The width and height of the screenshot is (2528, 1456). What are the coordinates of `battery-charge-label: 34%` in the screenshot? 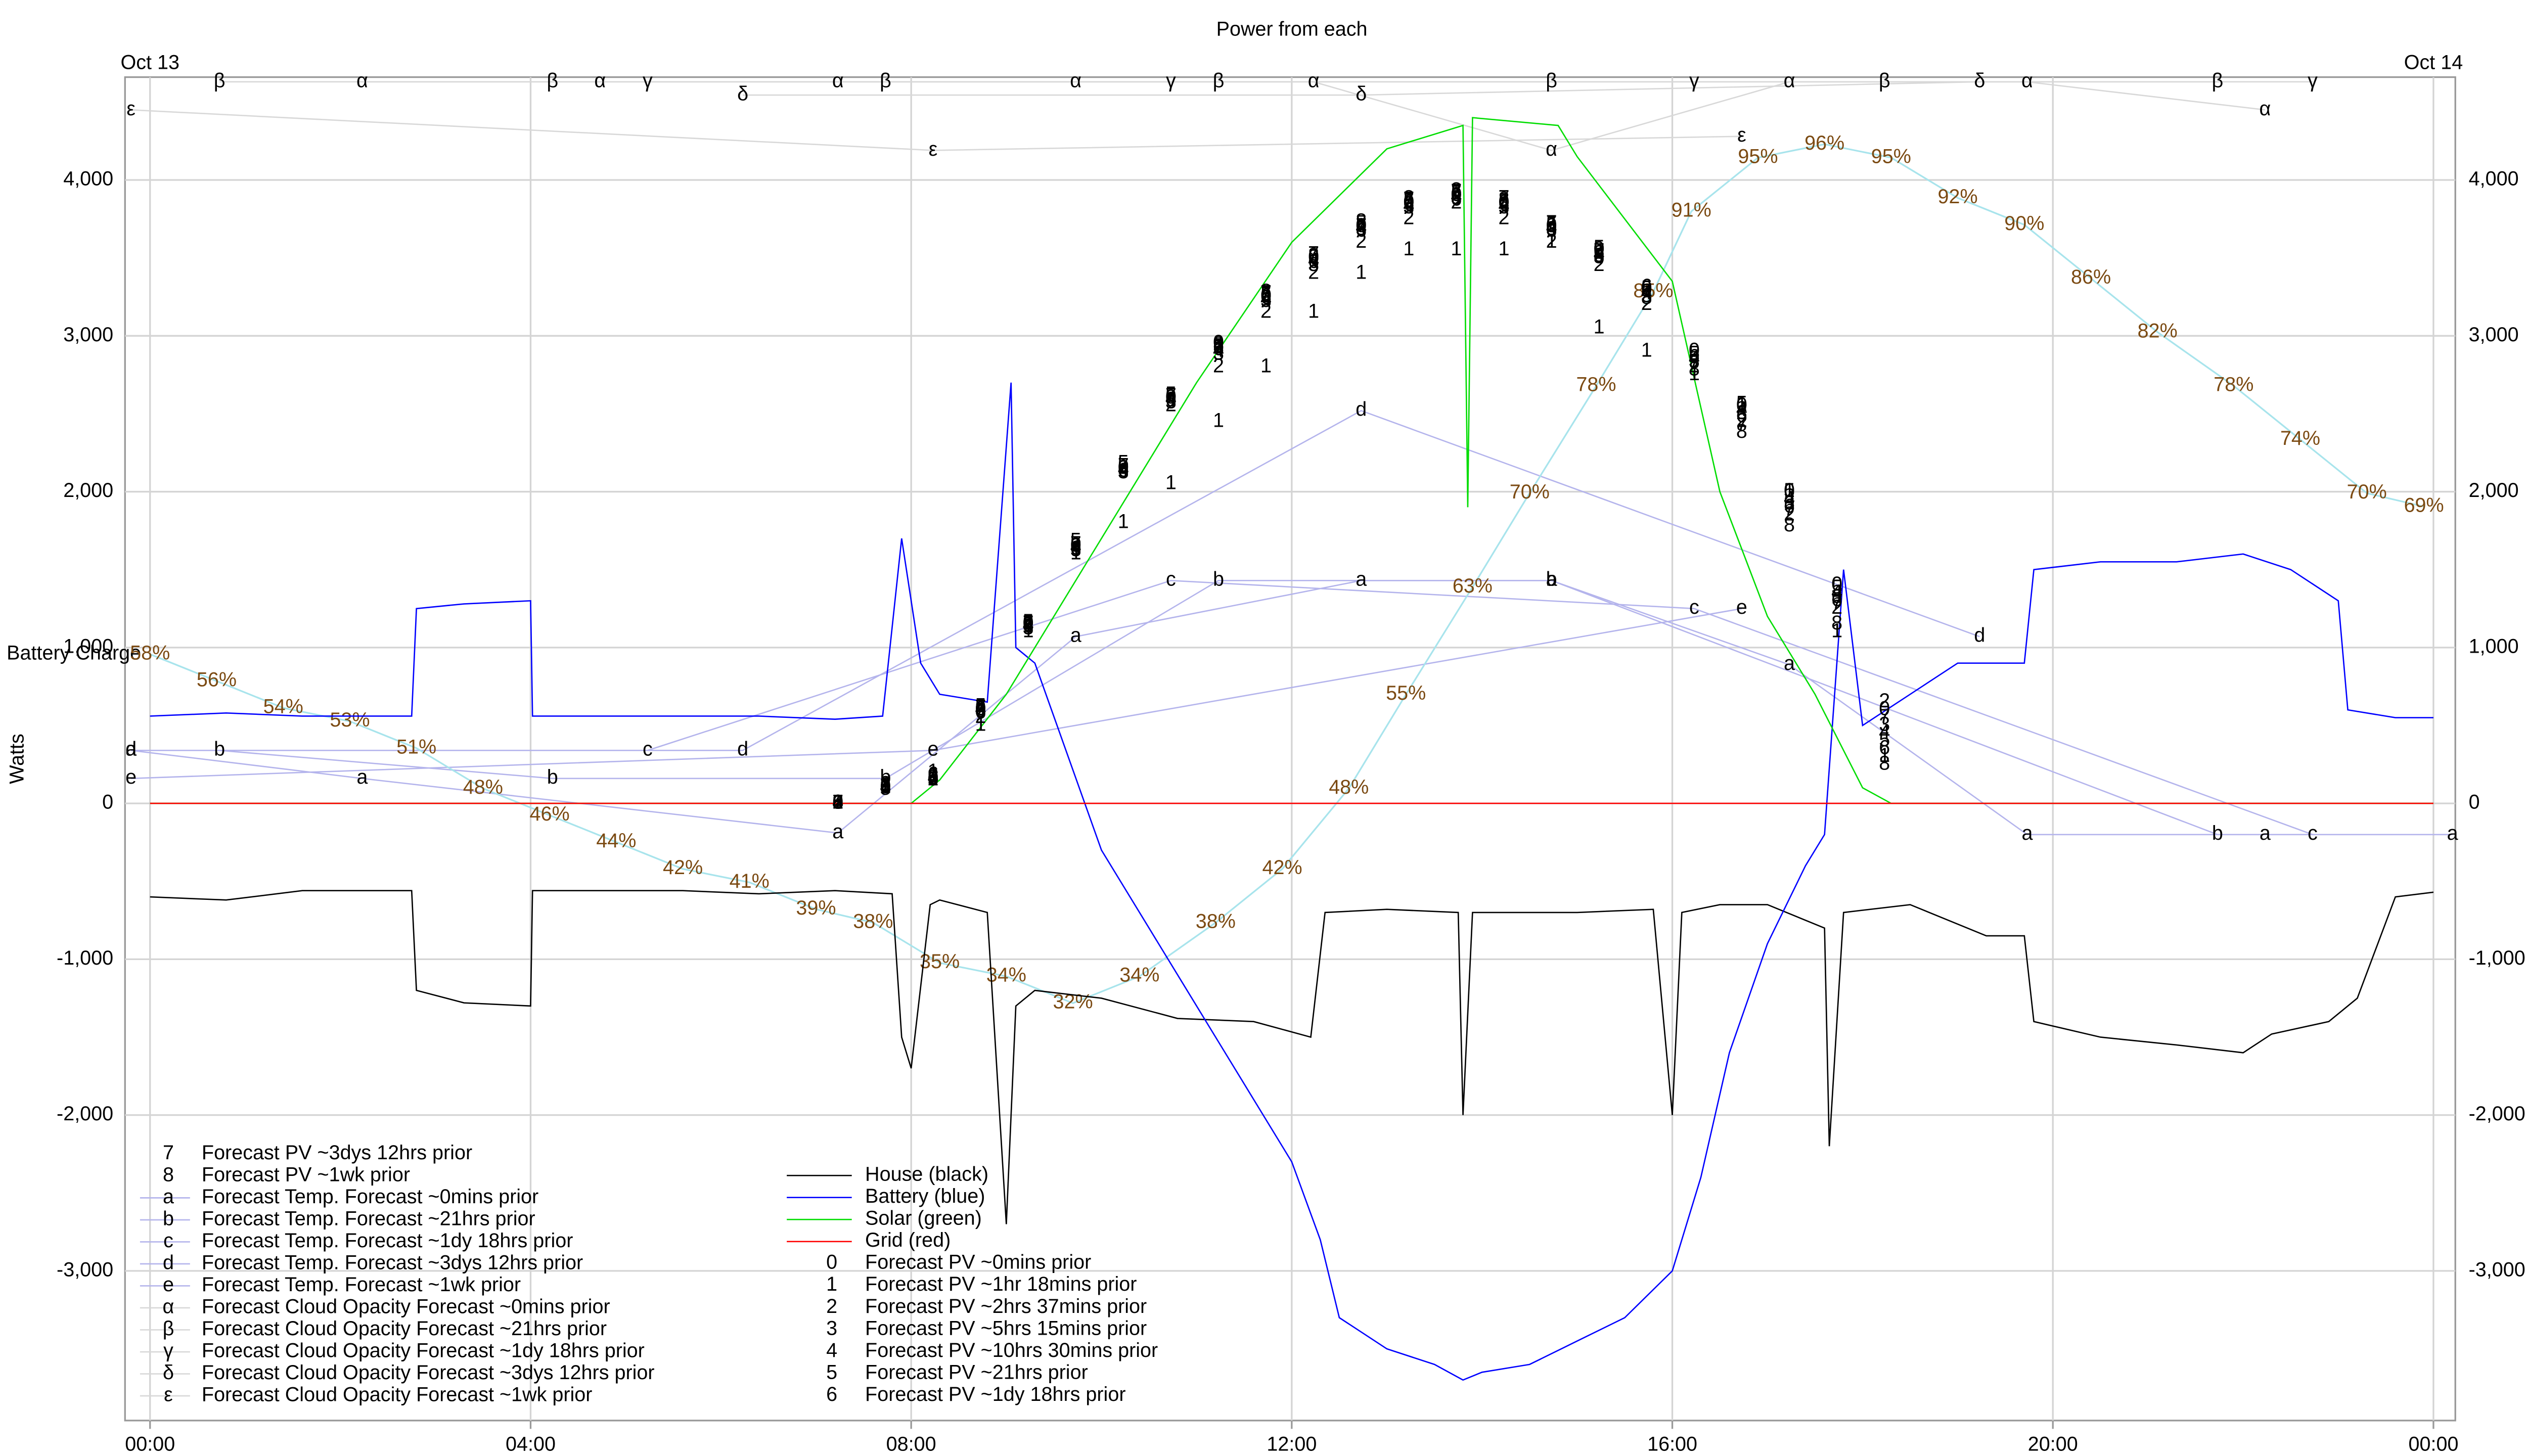 It's located at (1006, 975).